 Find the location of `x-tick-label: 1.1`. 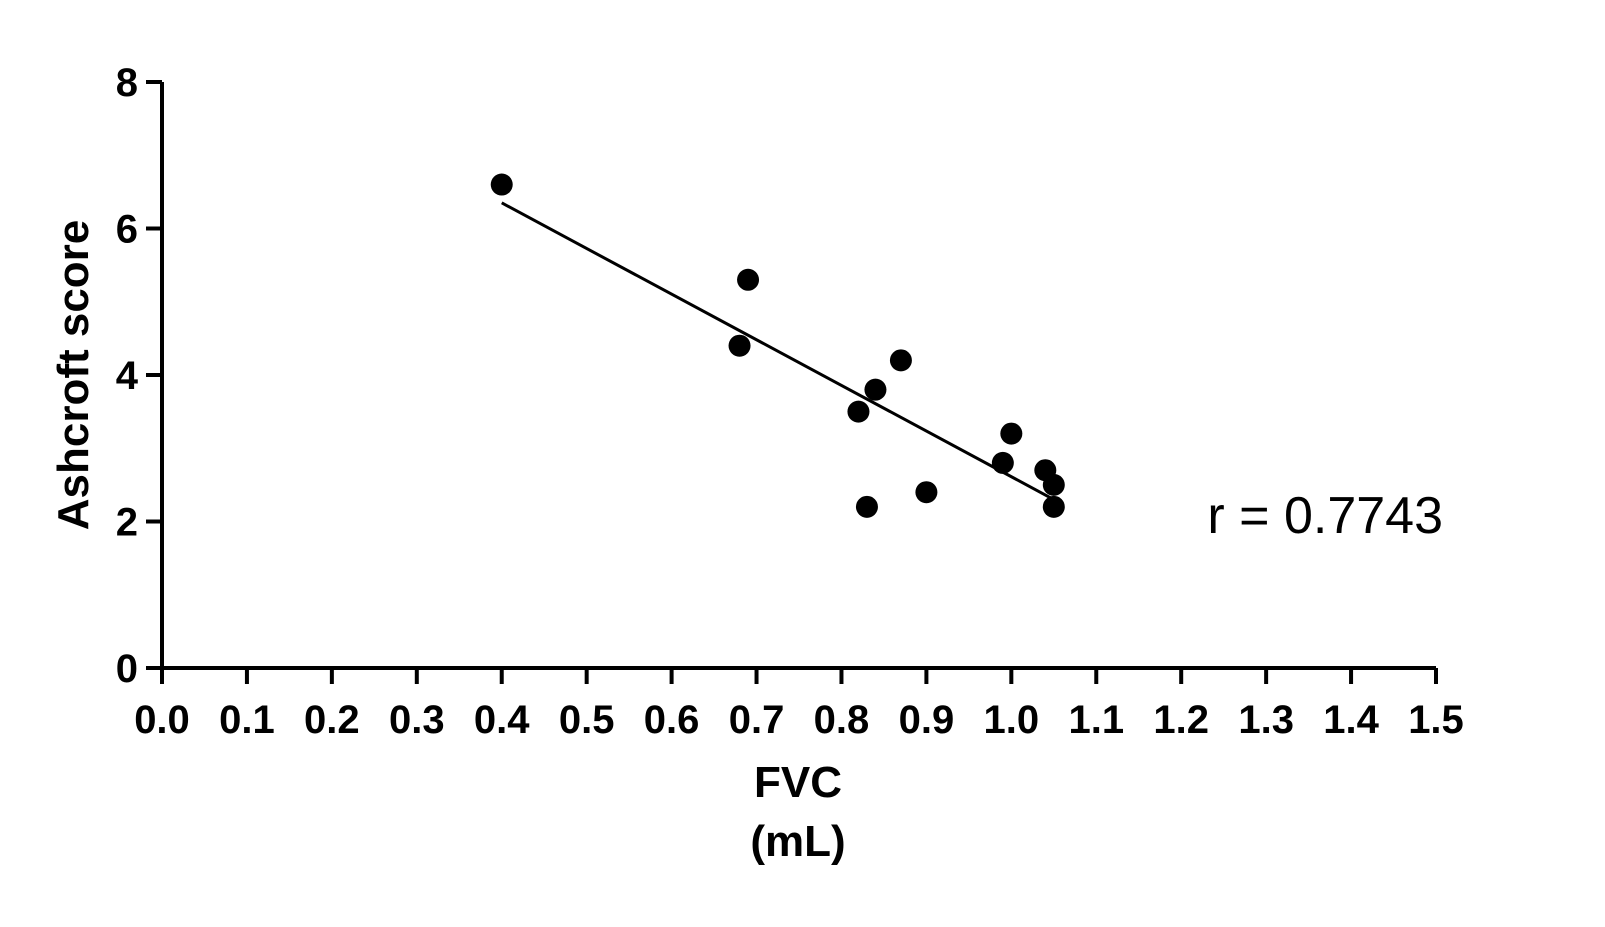

x-tick-label: 1.1 is located at coordinates (1096, 720).